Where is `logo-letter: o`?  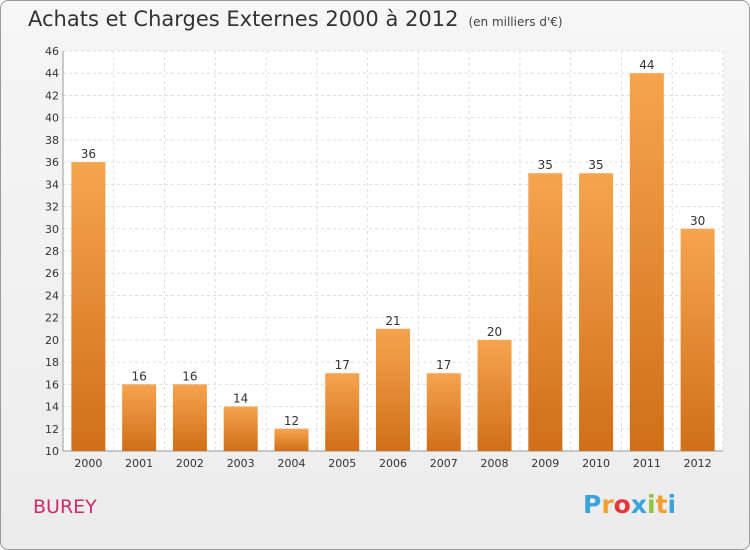
logo-letter: o is located at coordinates (622, 504).